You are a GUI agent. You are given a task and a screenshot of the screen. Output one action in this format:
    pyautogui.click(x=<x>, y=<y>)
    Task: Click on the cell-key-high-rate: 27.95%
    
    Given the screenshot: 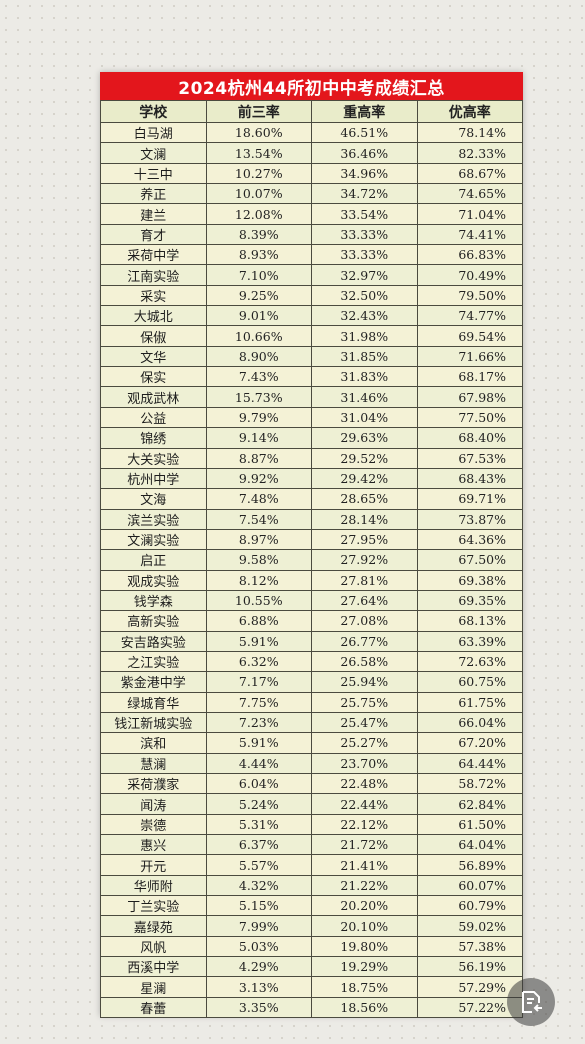 What is the action you would take?
    pyautogui.click(x=364, y=539)
    